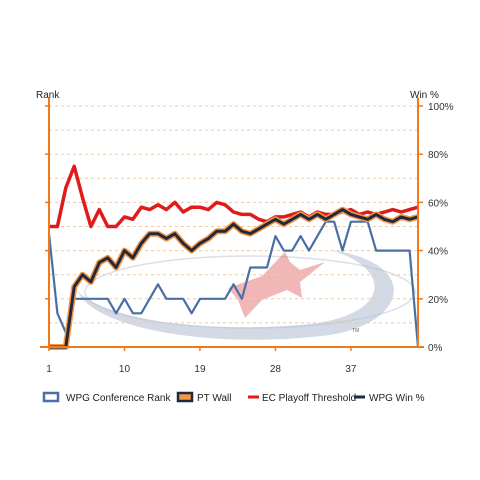  I want to click on right-tick-label: 100%, so click(441, 107).